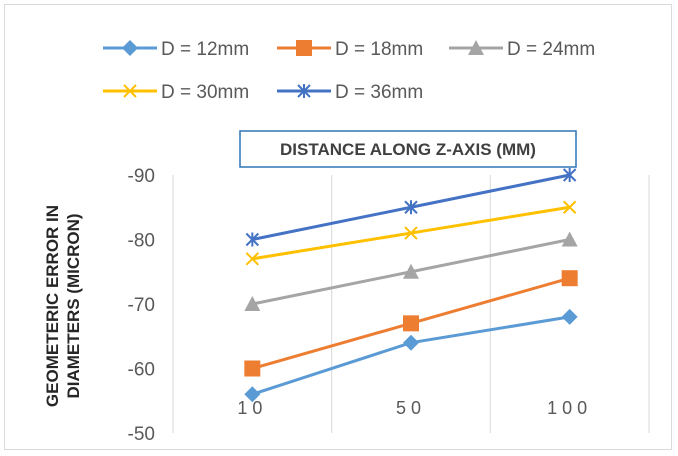 The width and height of the screenshot is (678, 456). I want to click on y-tick-label: -80, so click(141, 241).